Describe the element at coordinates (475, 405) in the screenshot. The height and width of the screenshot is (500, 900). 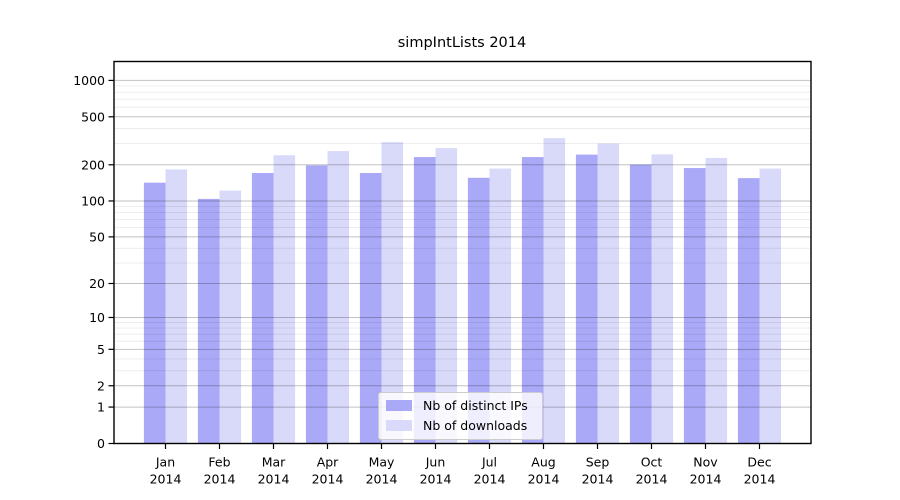
I see `legend-label-distinct-ips: Nb of distinct IPs` at that location.